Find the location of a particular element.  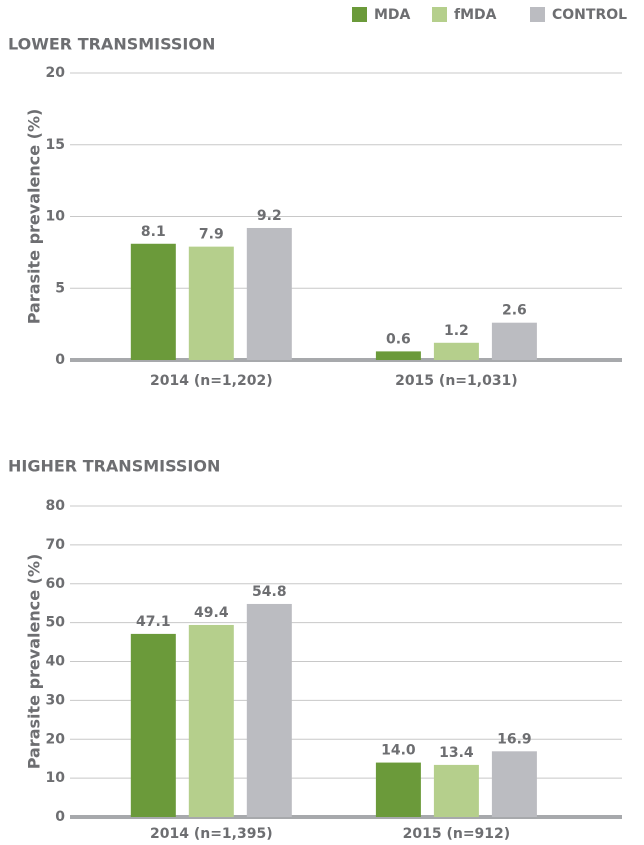

value-label: 14.0 is located at coordinates (398, 751).